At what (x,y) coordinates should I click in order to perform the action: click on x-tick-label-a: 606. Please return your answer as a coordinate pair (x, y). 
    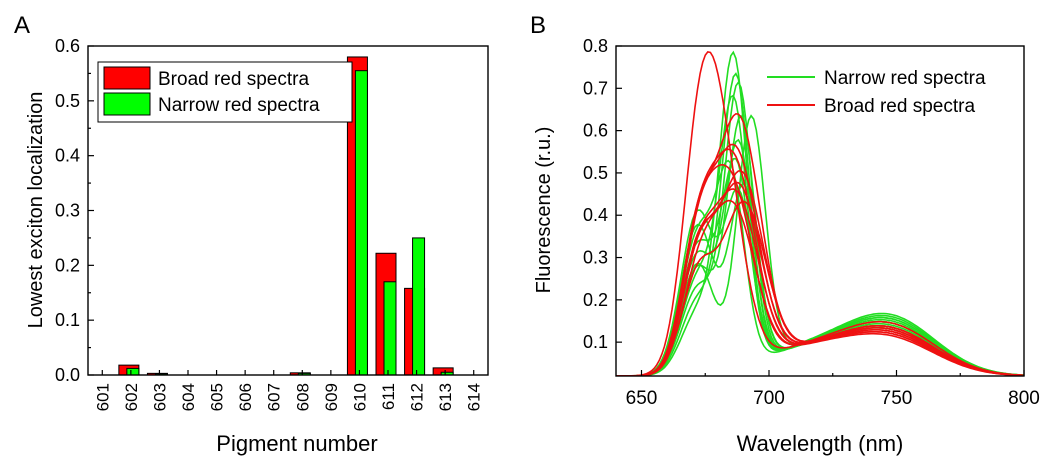
    Looking at the image, I should click on (245, 397).